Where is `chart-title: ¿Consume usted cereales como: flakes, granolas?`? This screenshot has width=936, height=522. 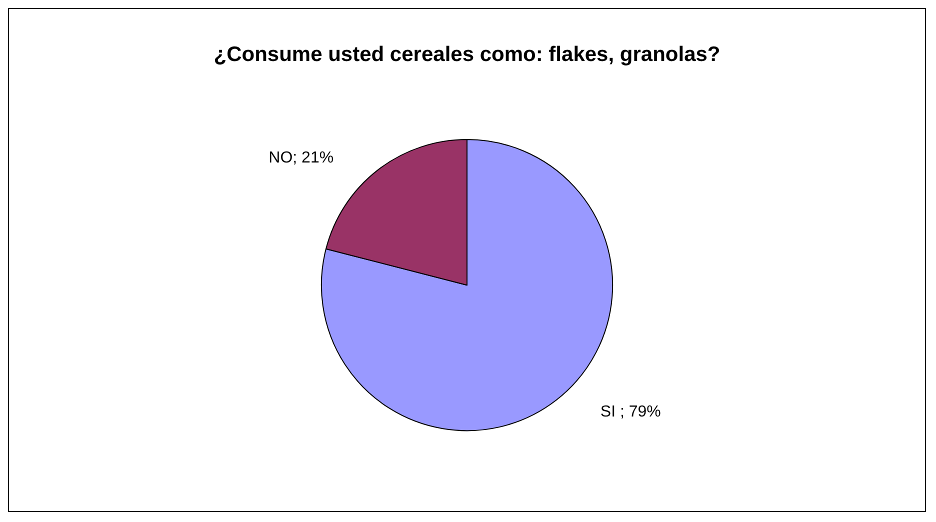 chart-title: ¿Consume usted cereales como: flakes, granolas? is located at coordinates (467, 54).